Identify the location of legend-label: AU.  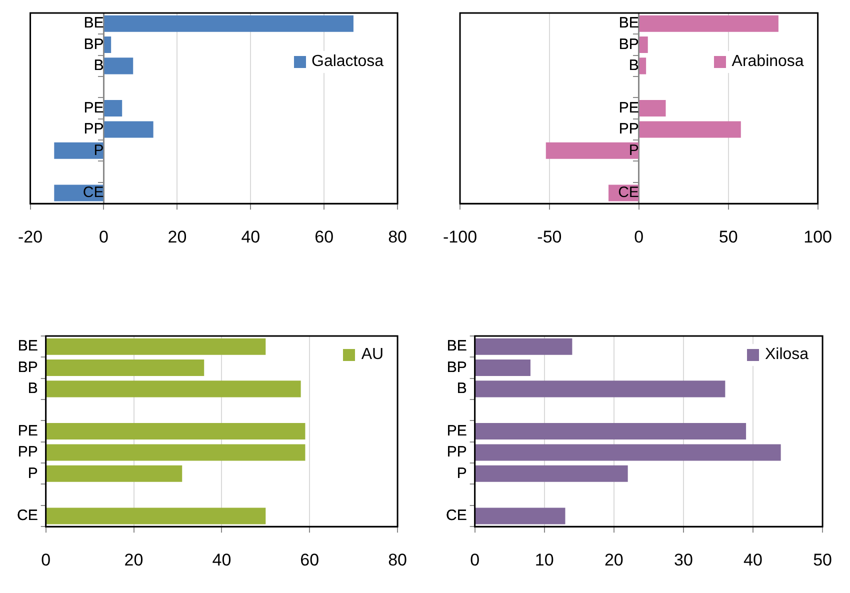
(372, 355).